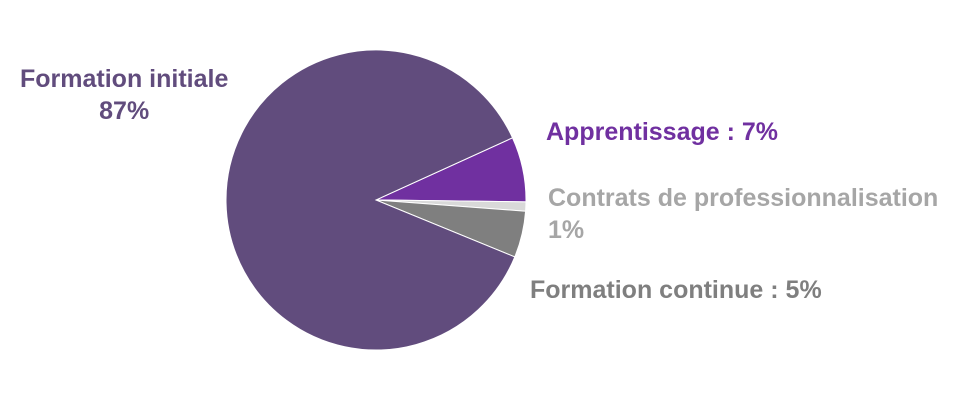 This screenshot has width=975, height=409. What do you see at coordinates (676, 290) in the screenshot?
I see `label-formation-continue: Formation continue : 5%` at bounding box center [676, 290].